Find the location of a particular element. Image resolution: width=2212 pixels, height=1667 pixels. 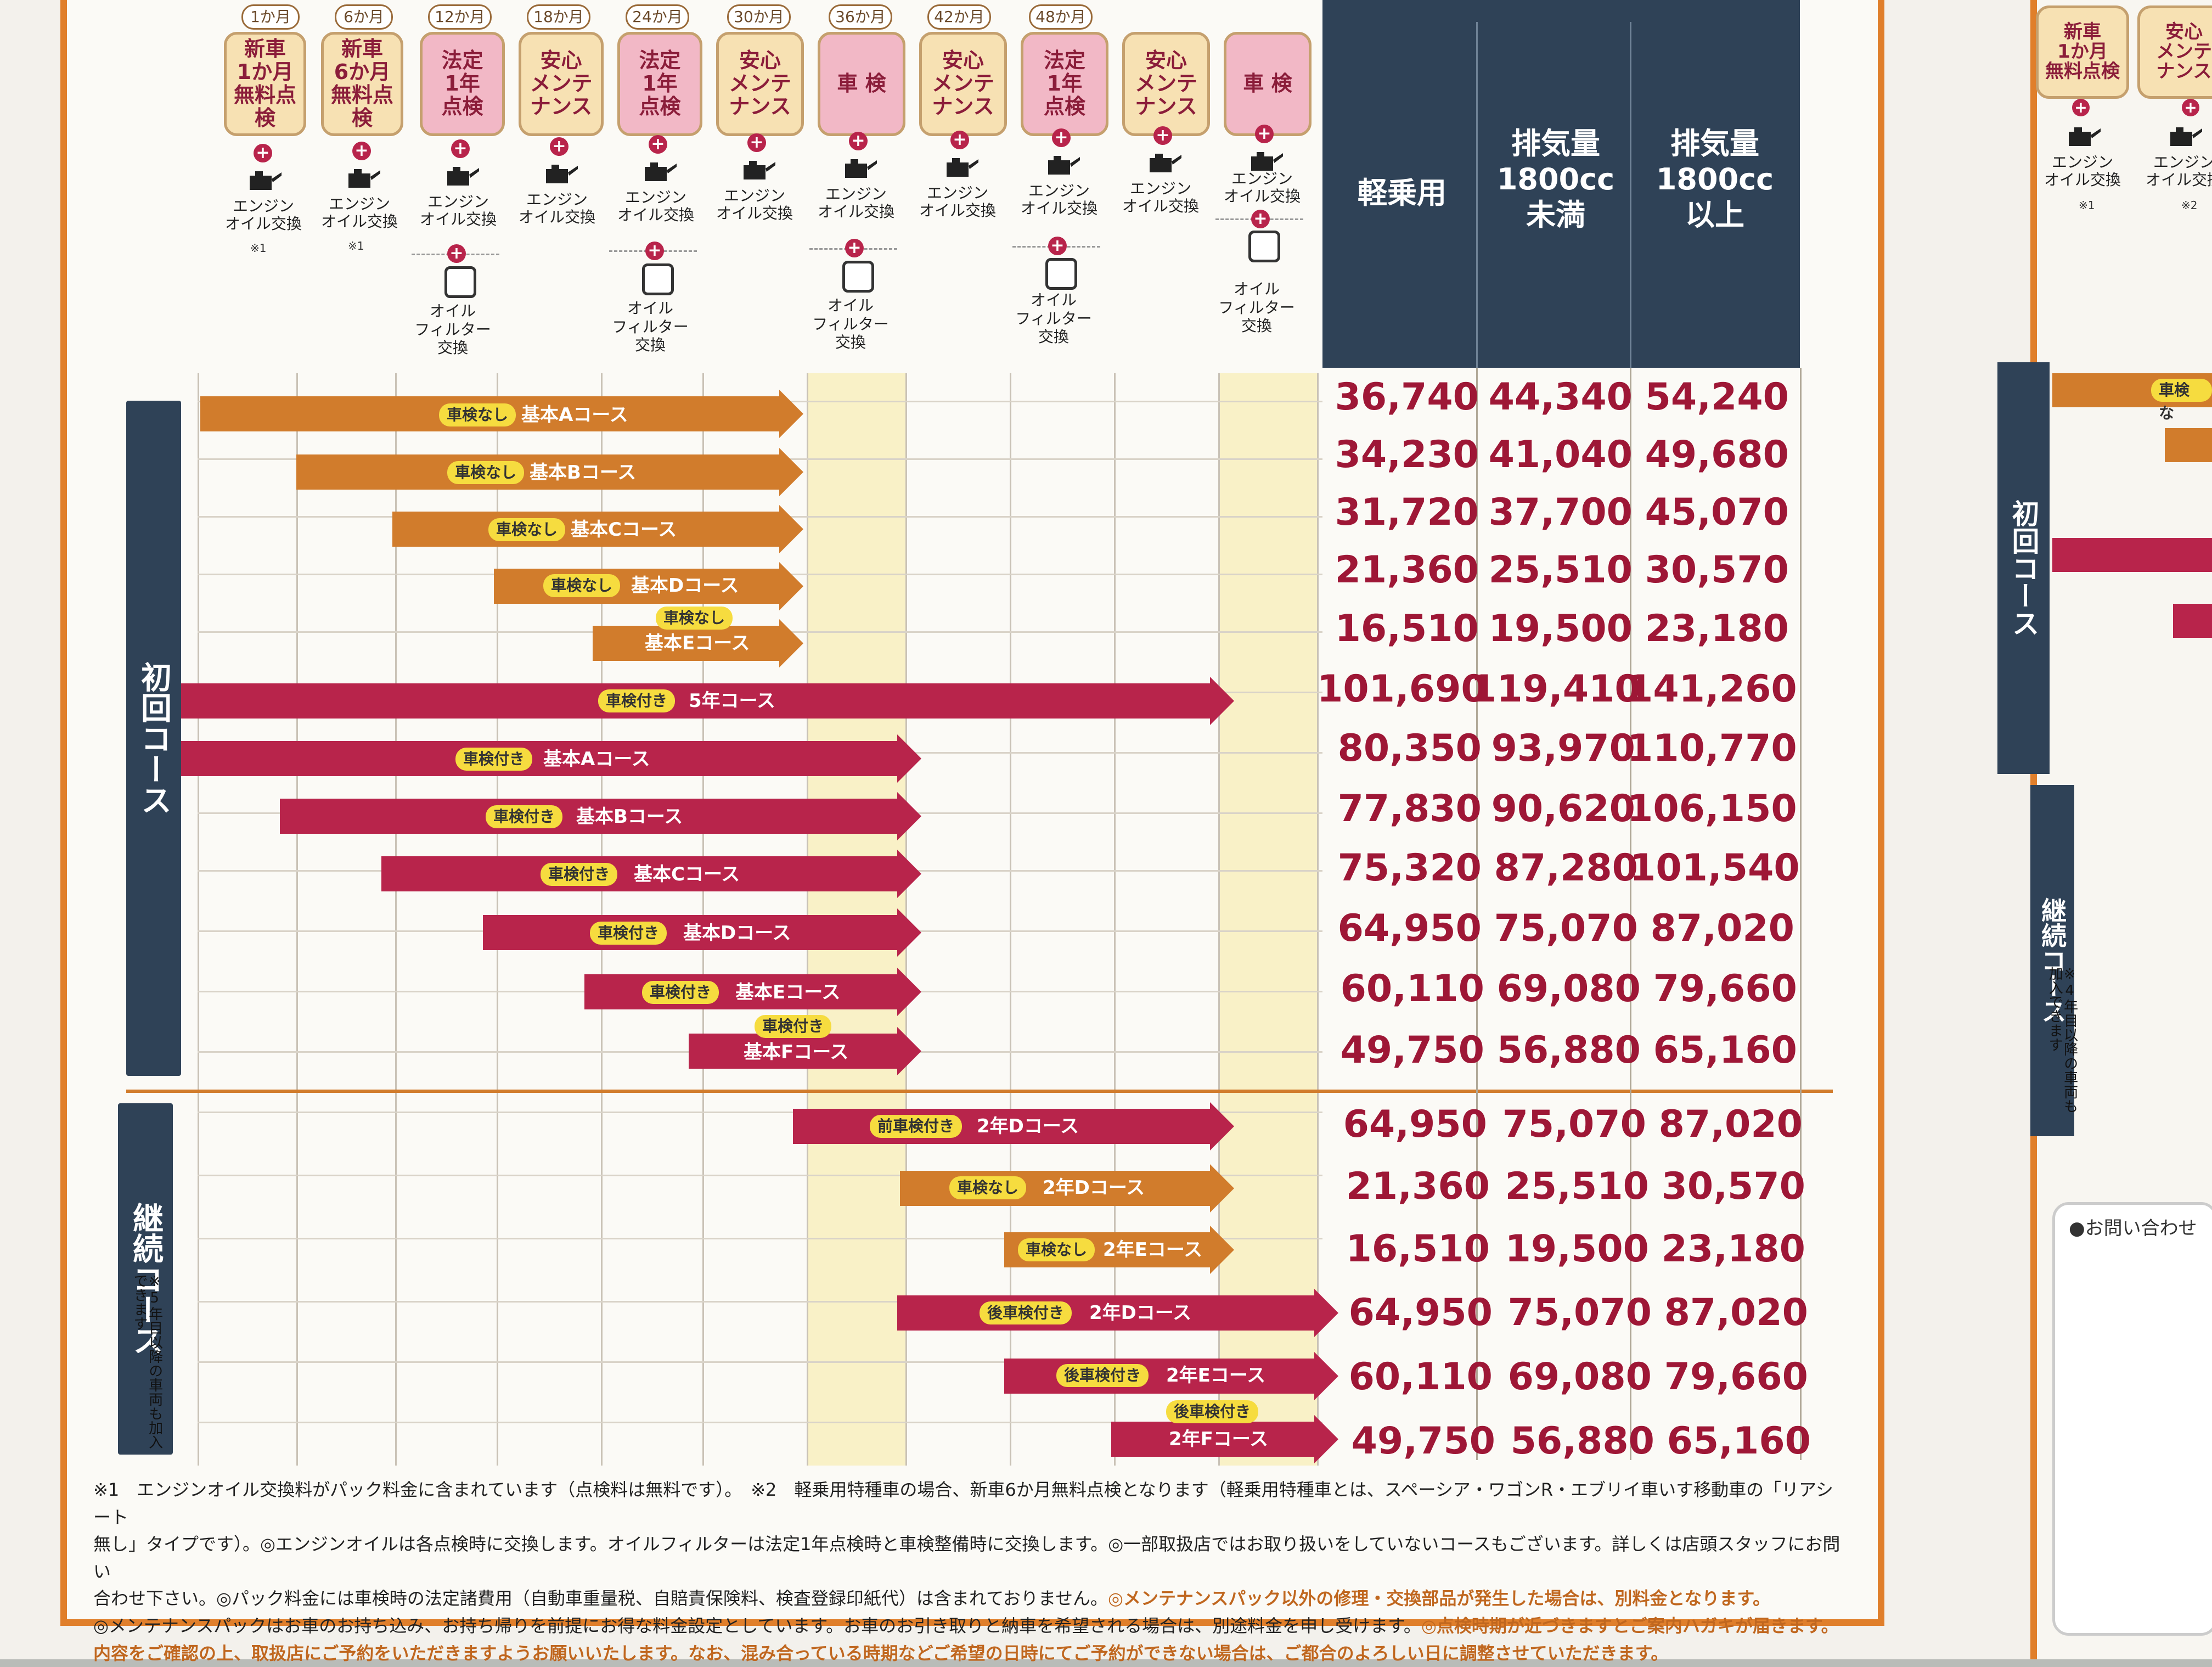

contact-box is located at coordinates (2132, 1419).